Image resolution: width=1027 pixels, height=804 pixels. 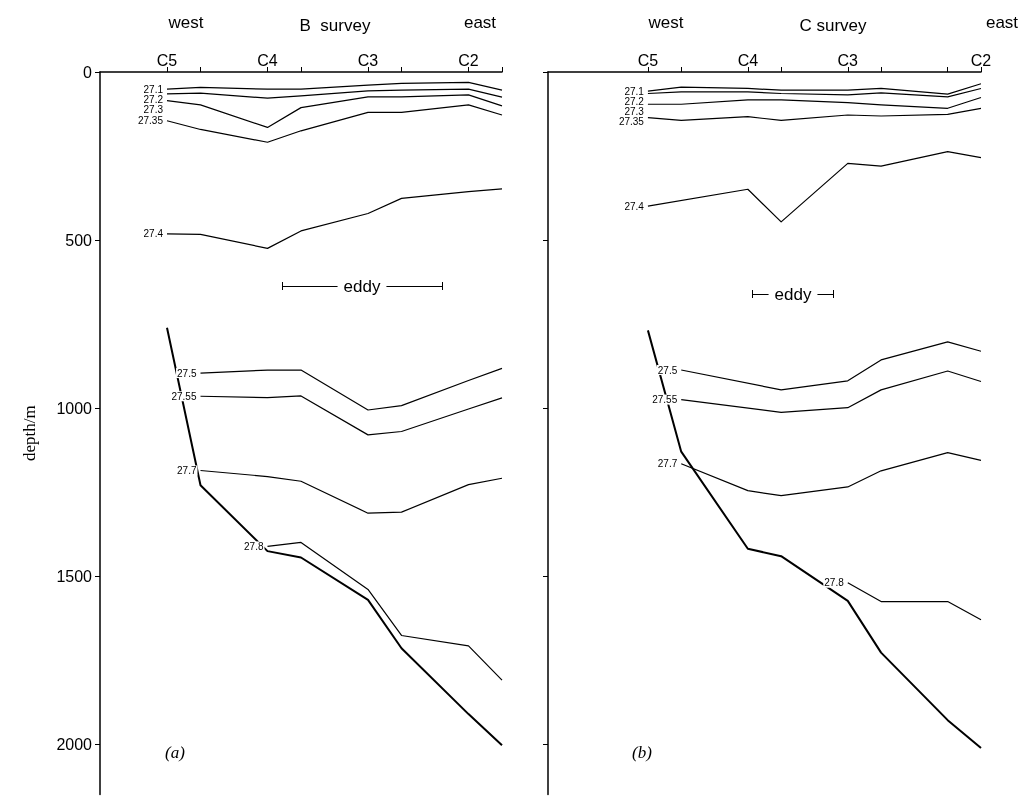 What do you see at coordinates (74, 408) in the screenshot?
I see `y-tick-label: 1000` at bounding box center [74, 408].